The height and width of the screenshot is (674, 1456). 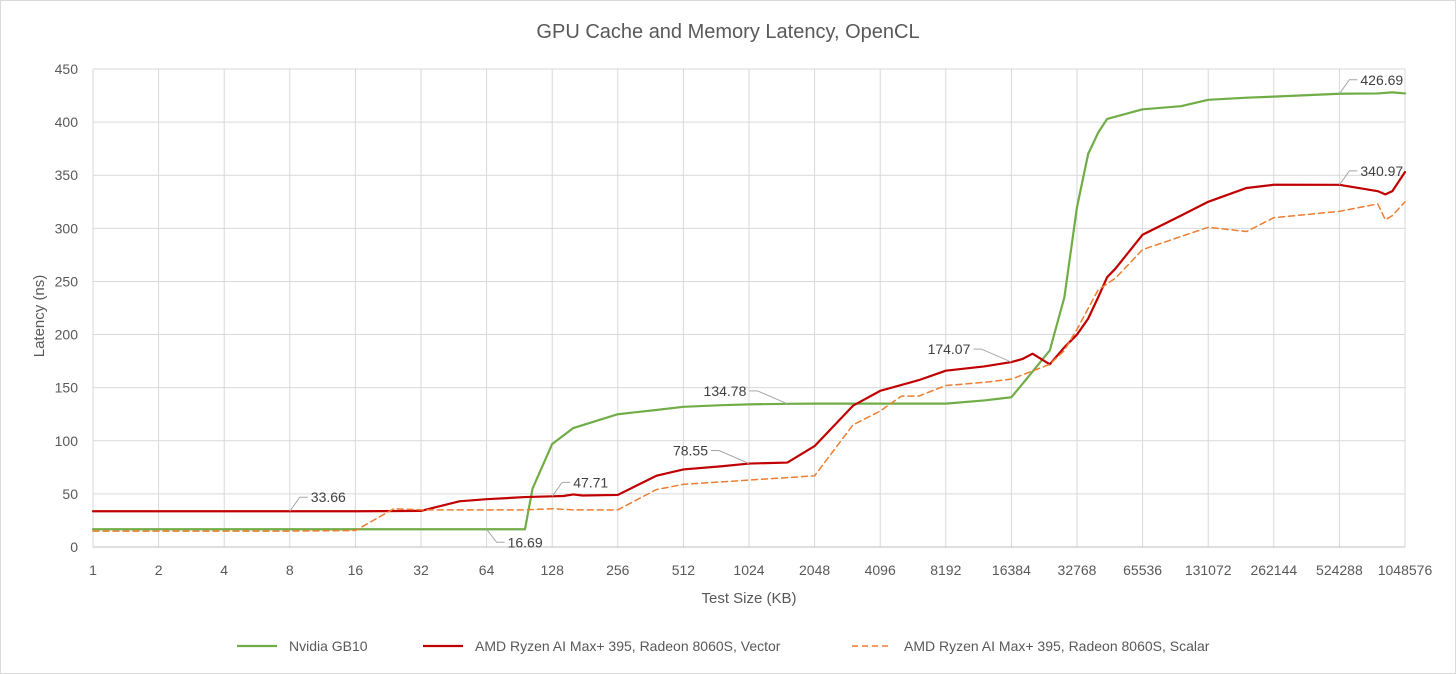 What do you see at coordinates (684, 570) in the screenshot?
I see `x-tick-label-9: 512` at bounding box center [684, 570].